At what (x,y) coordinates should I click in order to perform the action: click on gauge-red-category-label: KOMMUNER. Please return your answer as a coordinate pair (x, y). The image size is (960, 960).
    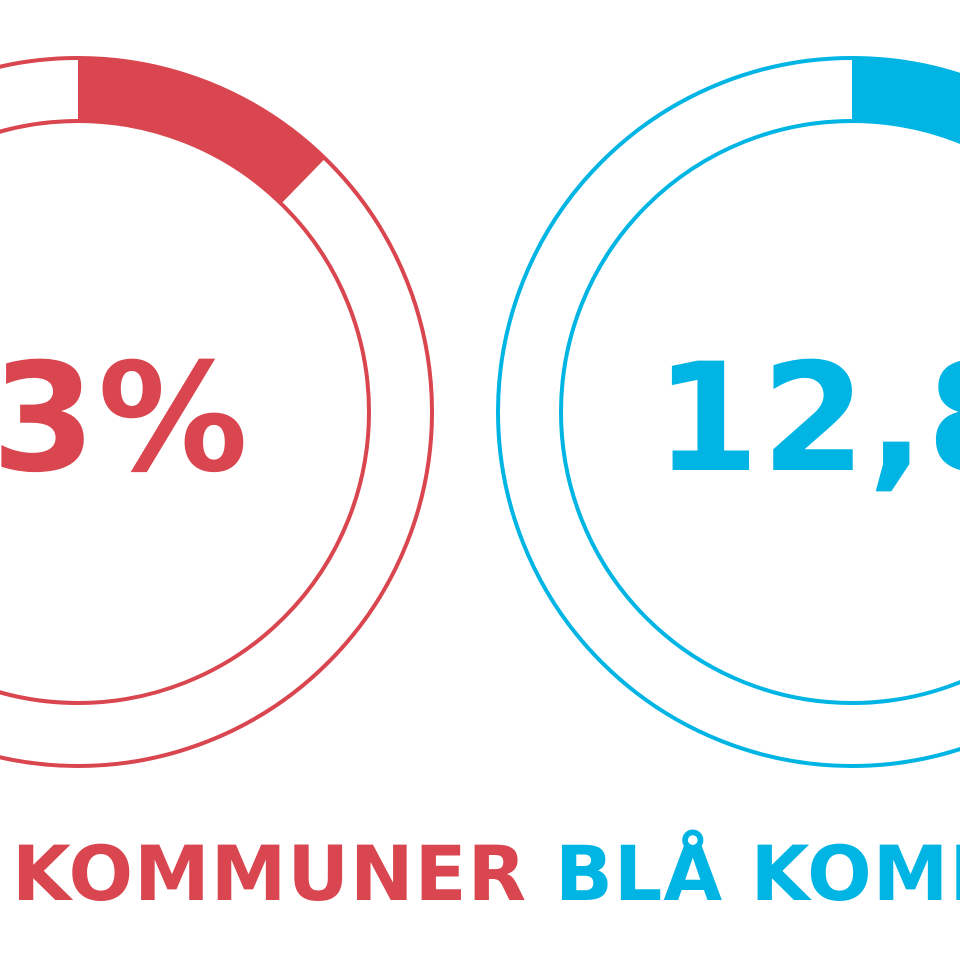
    Looking at the image, I should click on (269, 873).